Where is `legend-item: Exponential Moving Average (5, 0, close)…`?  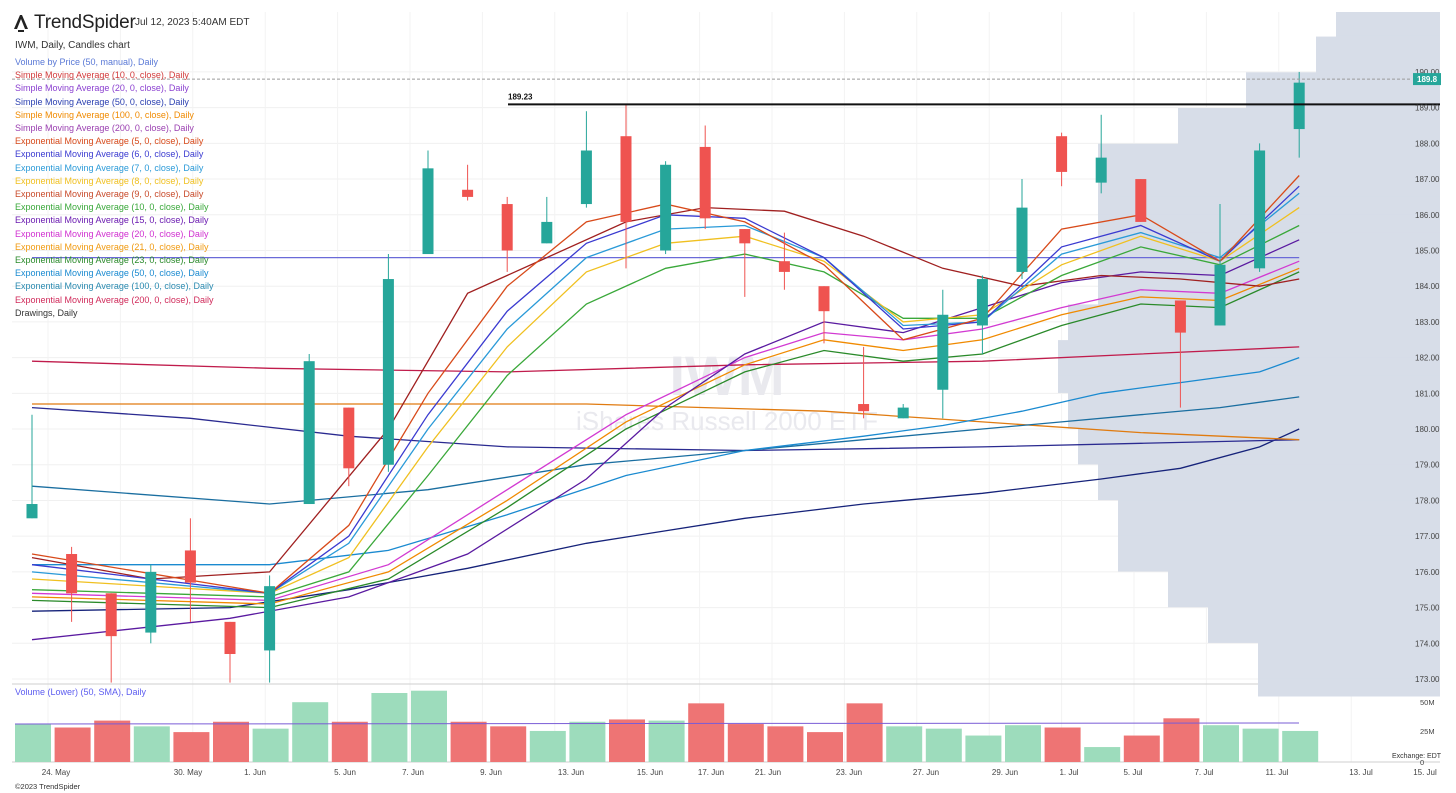 legend-item: Exponential Moving Average (5, 0, close)… is located at coordinates (109, 141).